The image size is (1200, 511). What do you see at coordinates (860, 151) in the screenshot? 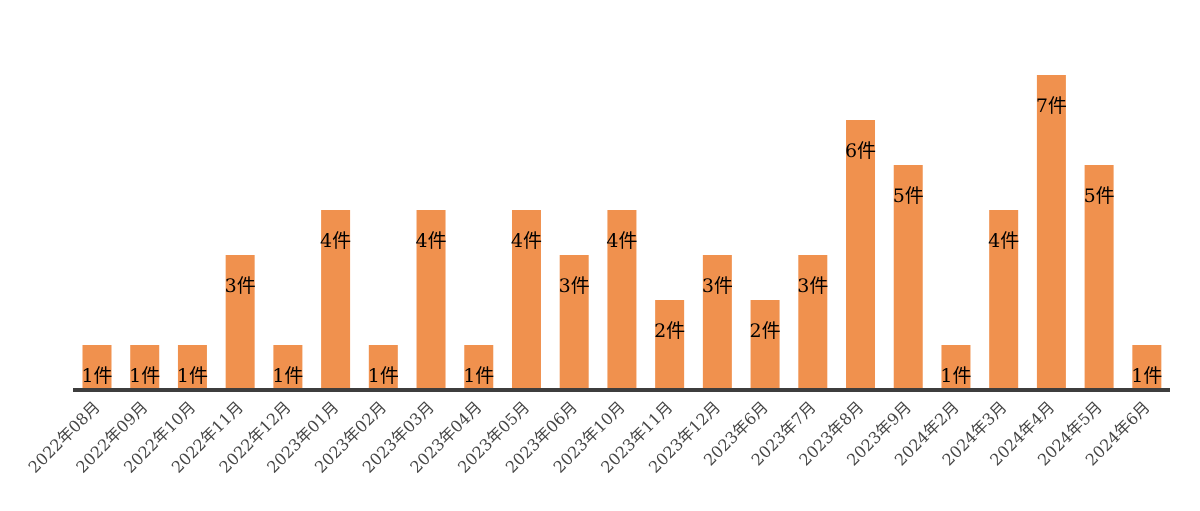
I see `bar-value-label: 6件` at bounding box center [860, 151].